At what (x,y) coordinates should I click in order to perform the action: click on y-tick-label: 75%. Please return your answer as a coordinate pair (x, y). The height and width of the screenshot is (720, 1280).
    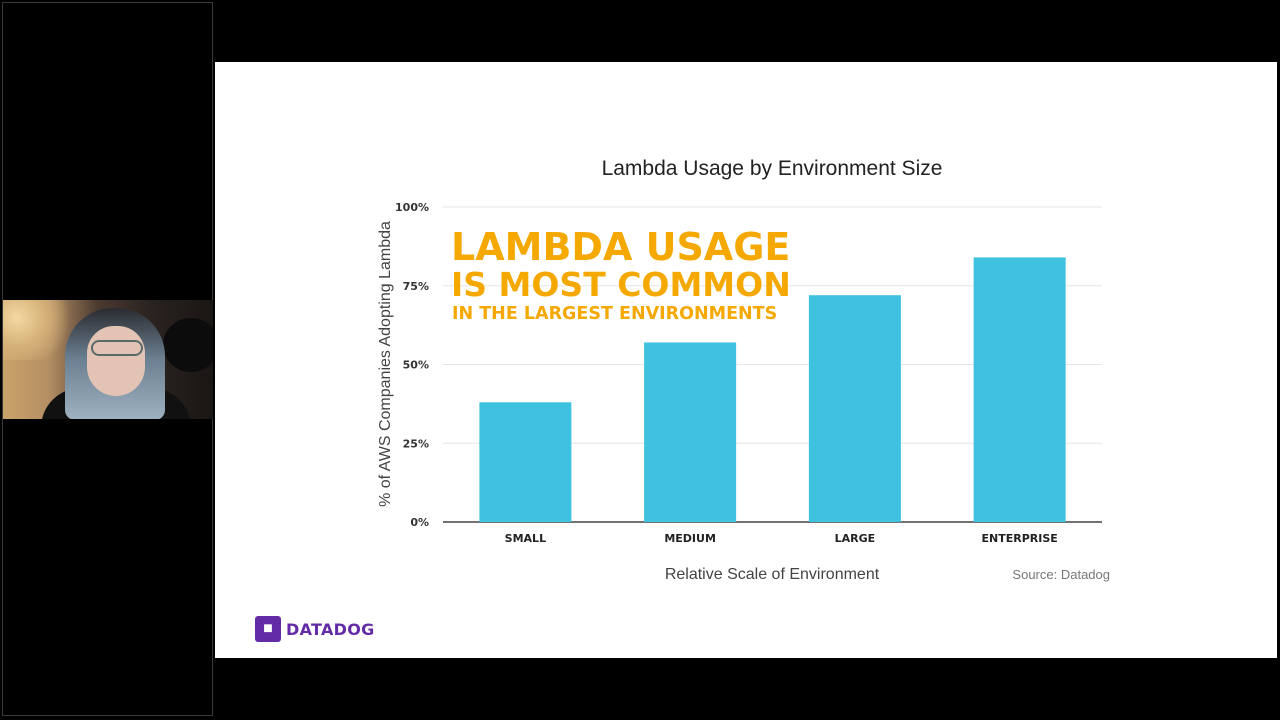
    Looking at the image, I should click on (416, 286).